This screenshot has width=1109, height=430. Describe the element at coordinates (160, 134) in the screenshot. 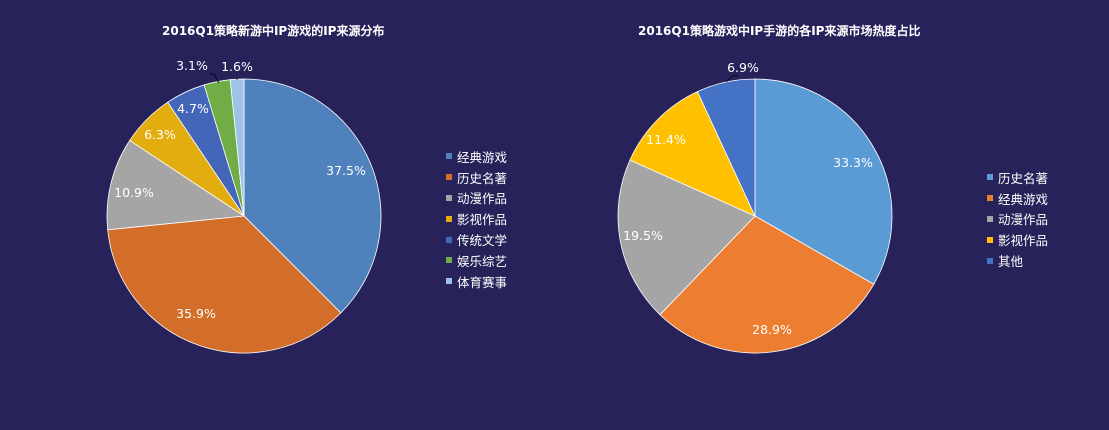

I see `data-label-4: 6.3%` at that location.